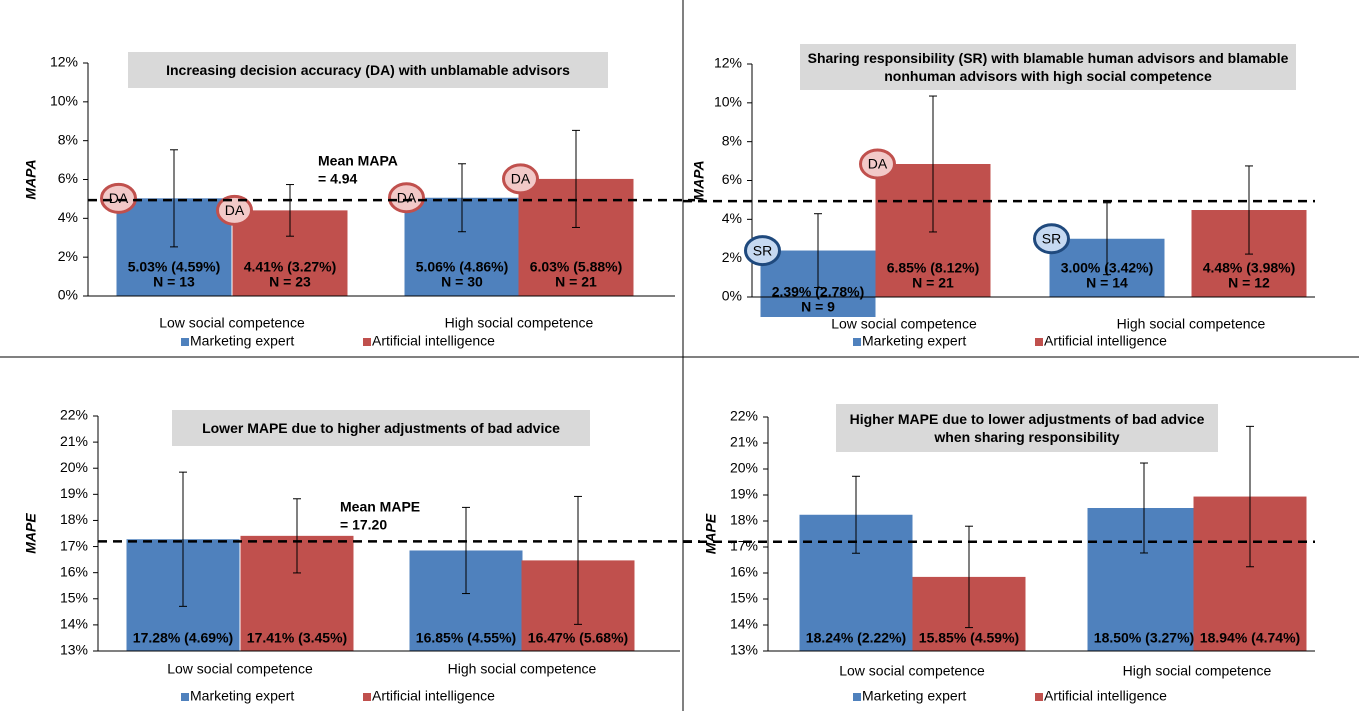 The width and height of the screenshot is (1359, 711). Describe the element at coordinates (462, 282) in the screenshot. I see `n-label: N = 30` at that location.